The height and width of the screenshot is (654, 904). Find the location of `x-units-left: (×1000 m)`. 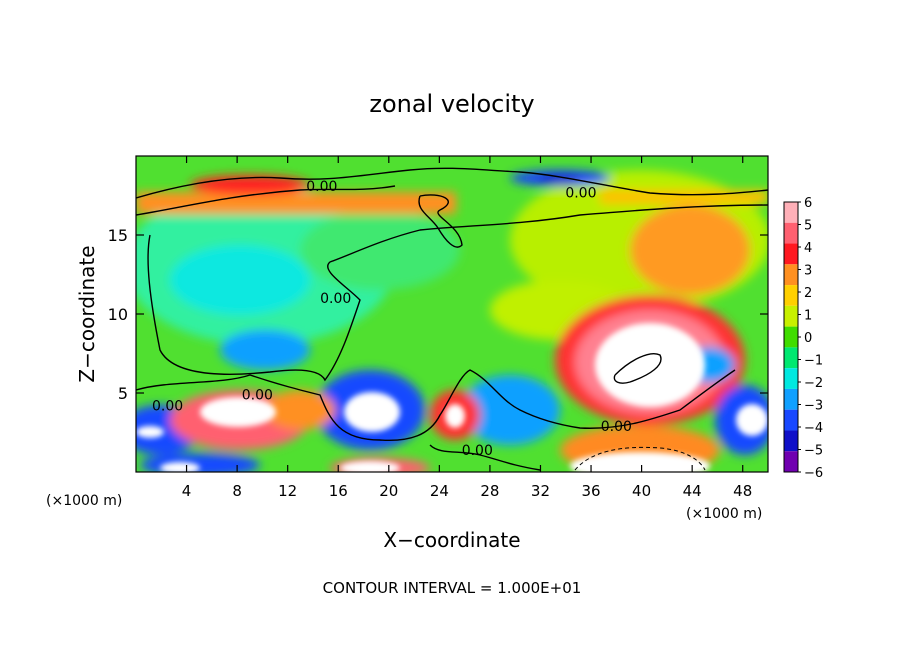

x-units-left: (×1000 m) is located at coordinates (84, 501).